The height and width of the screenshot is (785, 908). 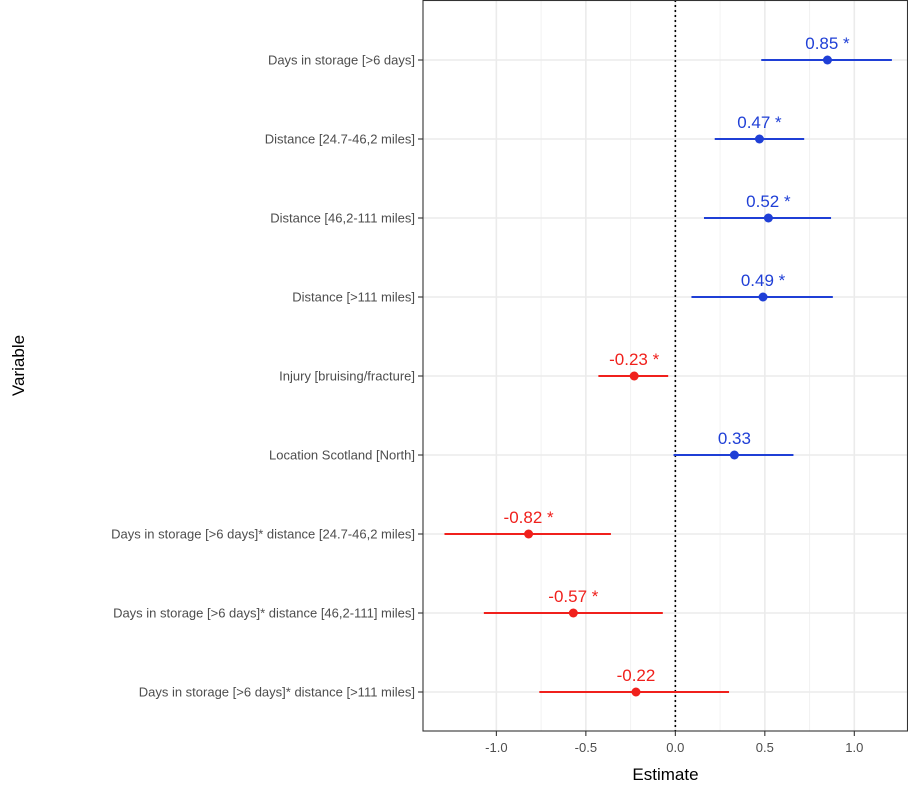 What do you see at coordinates (341, 60) in the screenshot?
I see `y-tick-label: Days in storage [>6 days]` at bounding box center [341, 60].